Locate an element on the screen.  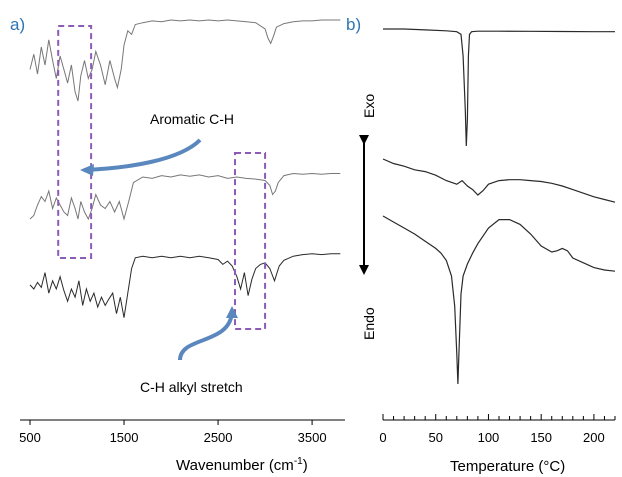
panel-a-tick-label: 1500 is located at coordinates (124, 437).